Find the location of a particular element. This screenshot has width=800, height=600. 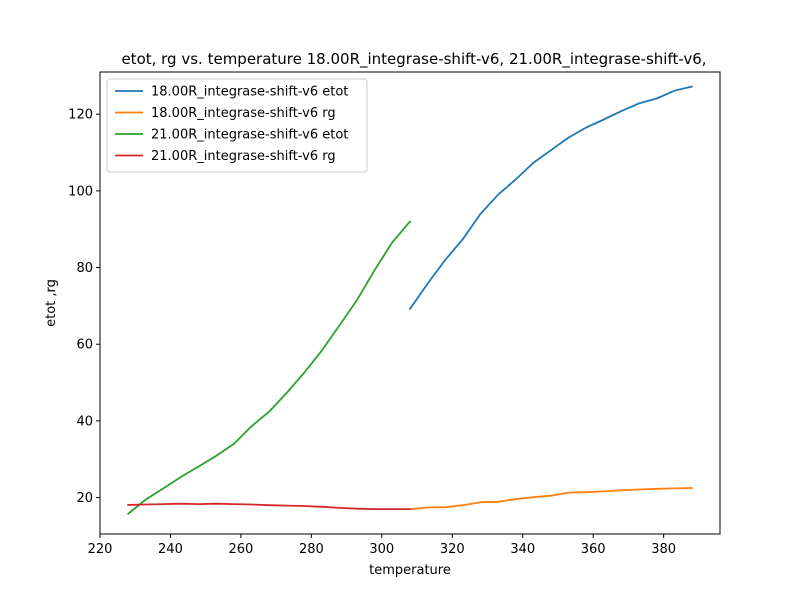

y-tick-label: 20 is located at coordinates (84, 498).